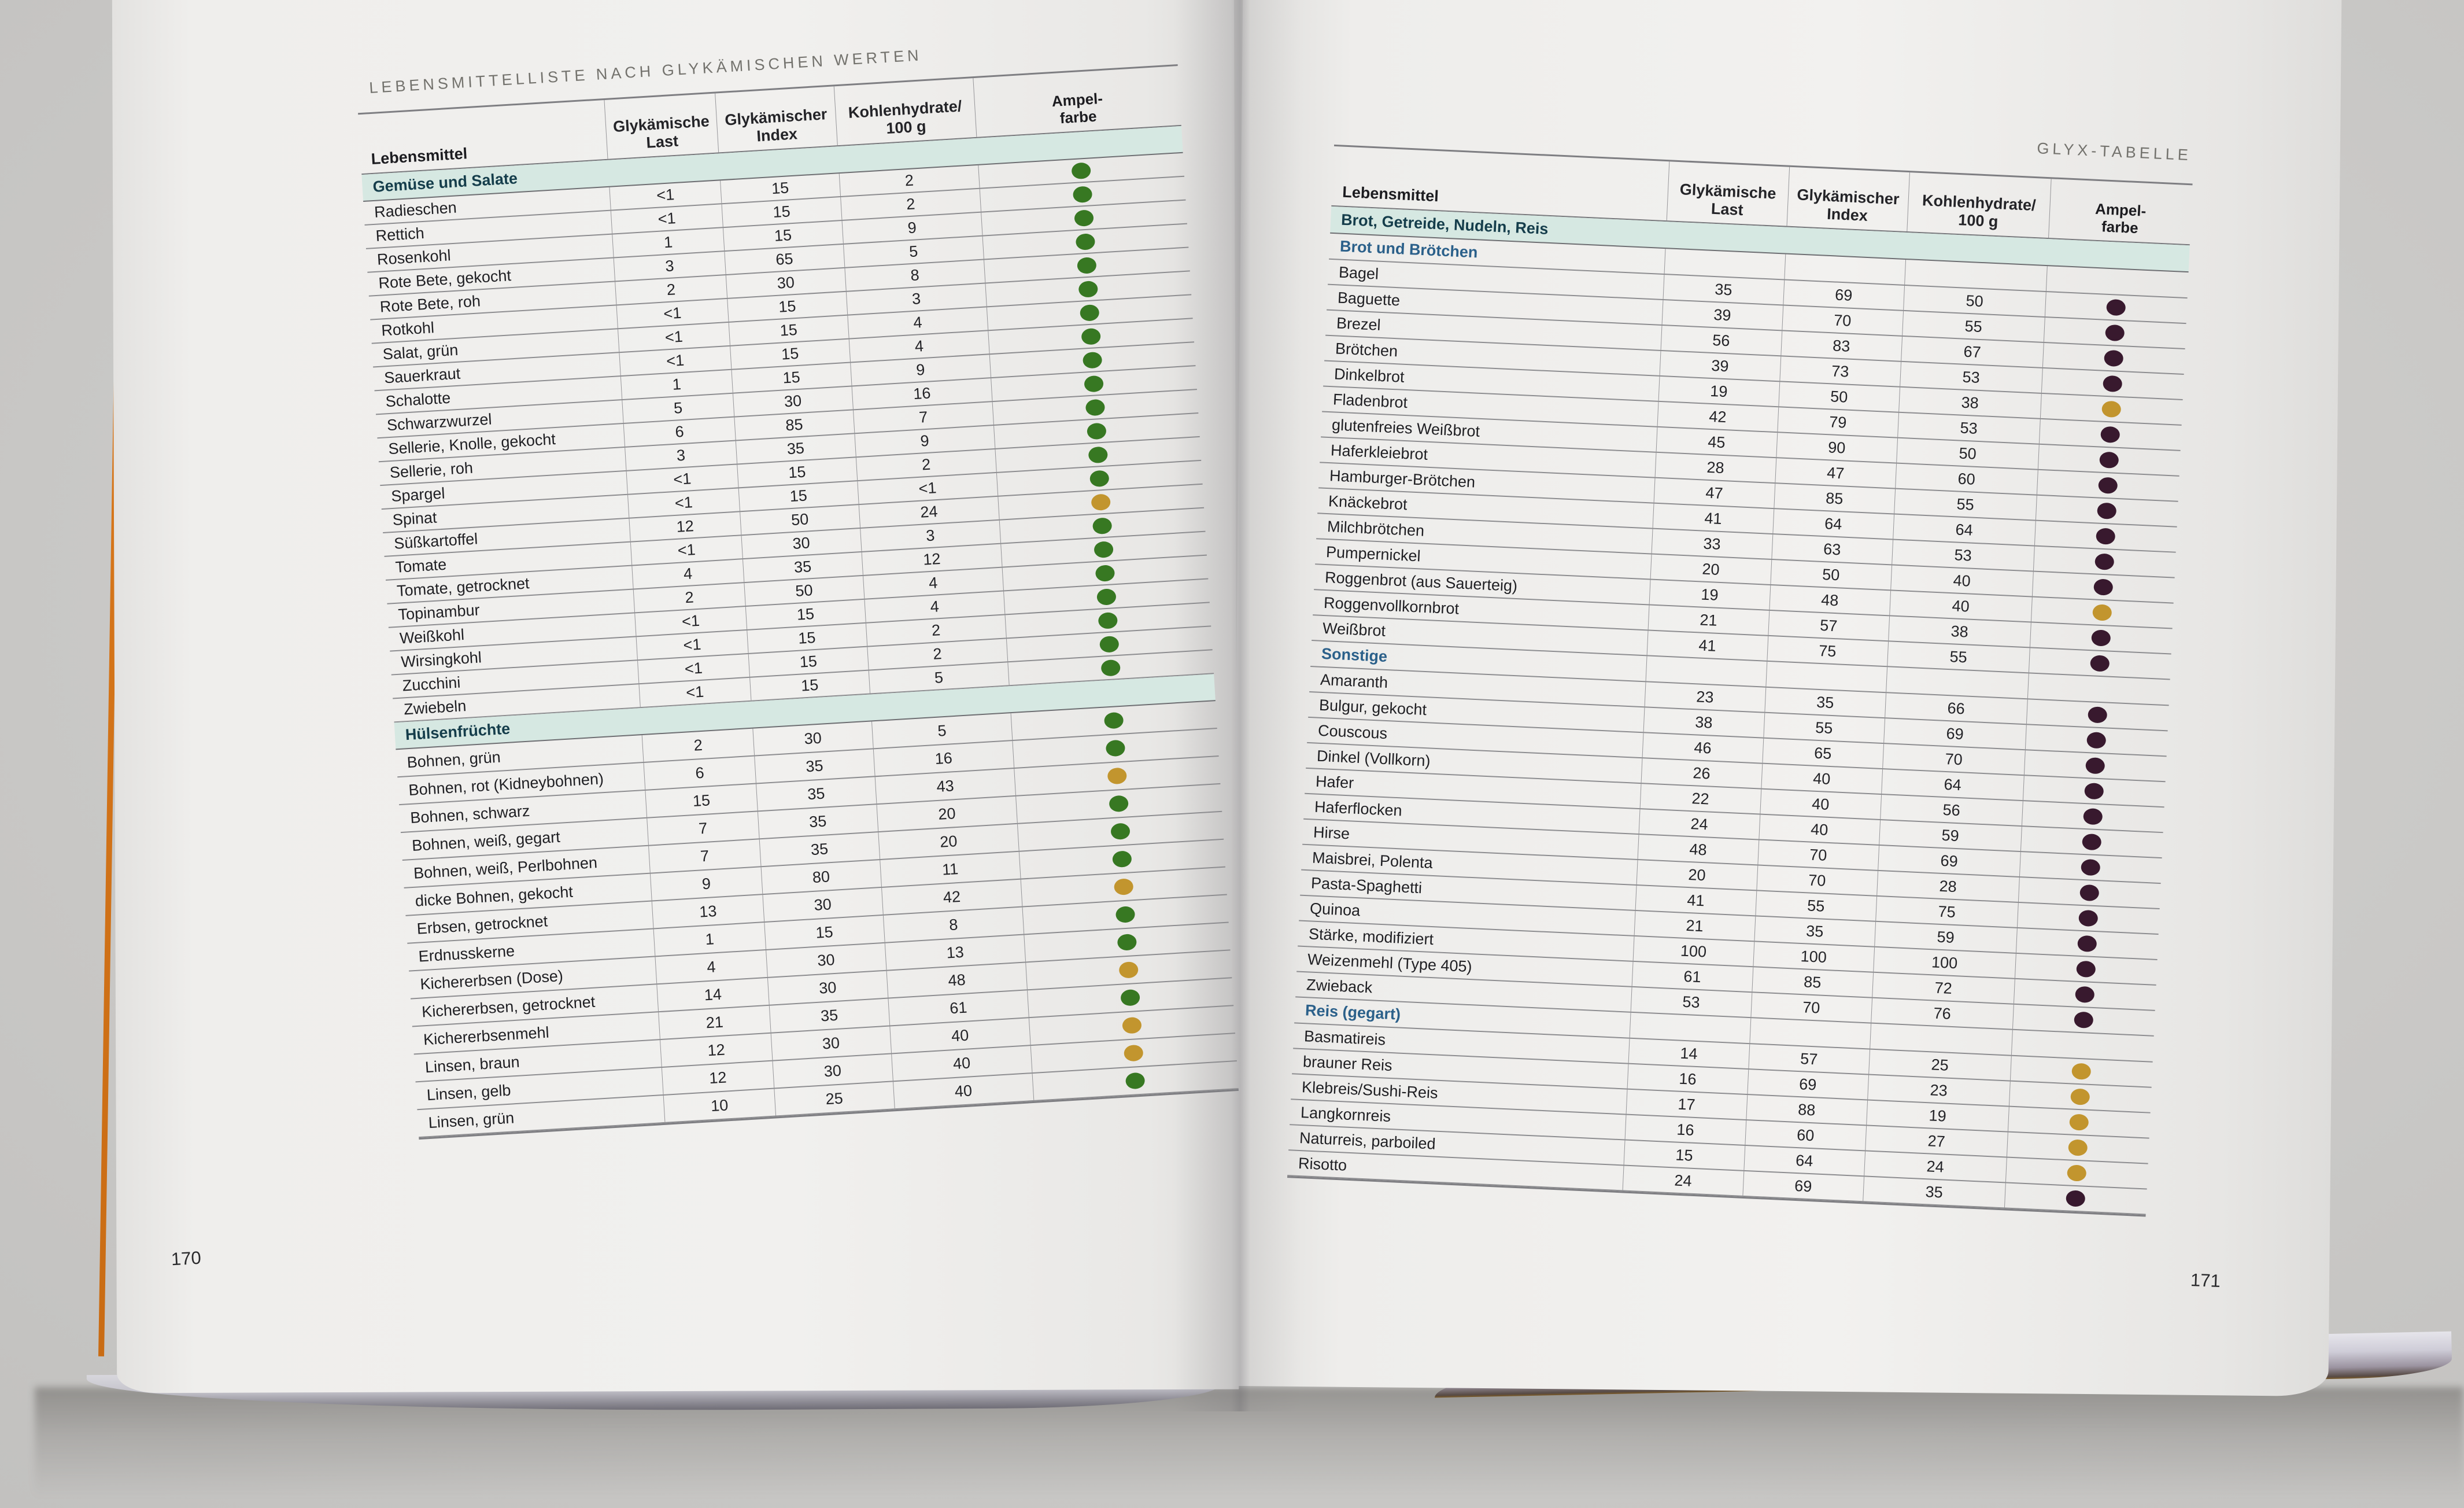 The image size is (2464, 1508). Describe the element at coordinates (1684, 1155) in the screenshot. I see `glycemic-load-value: 15` at that location.